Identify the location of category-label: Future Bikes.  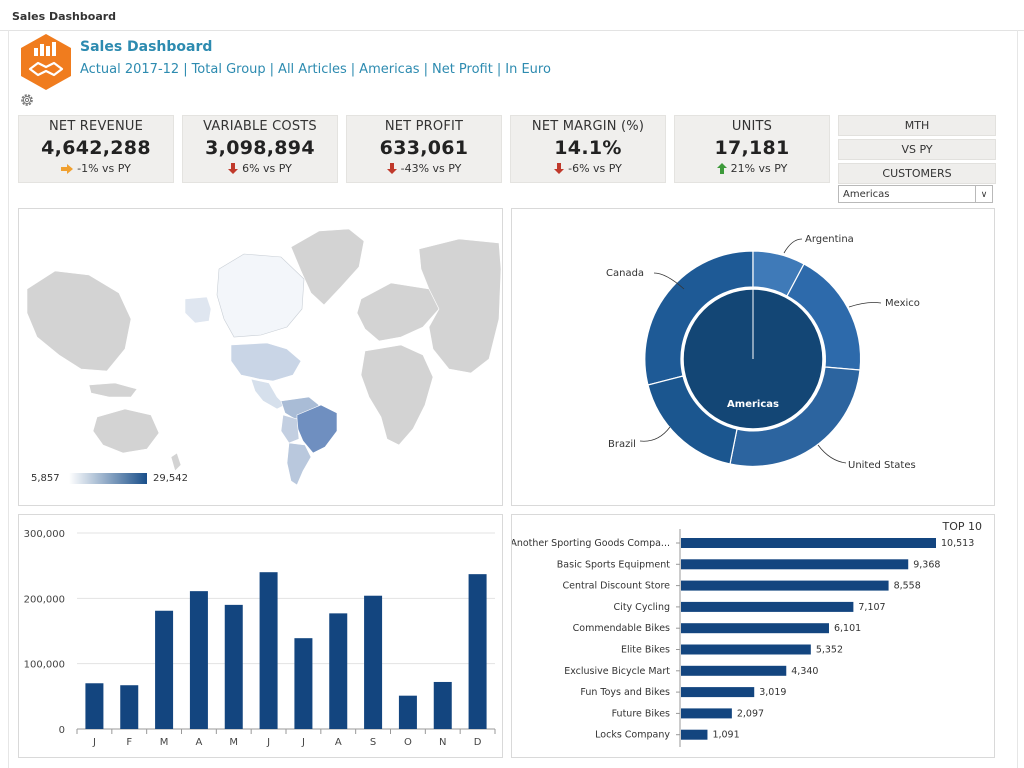
(641, 713).